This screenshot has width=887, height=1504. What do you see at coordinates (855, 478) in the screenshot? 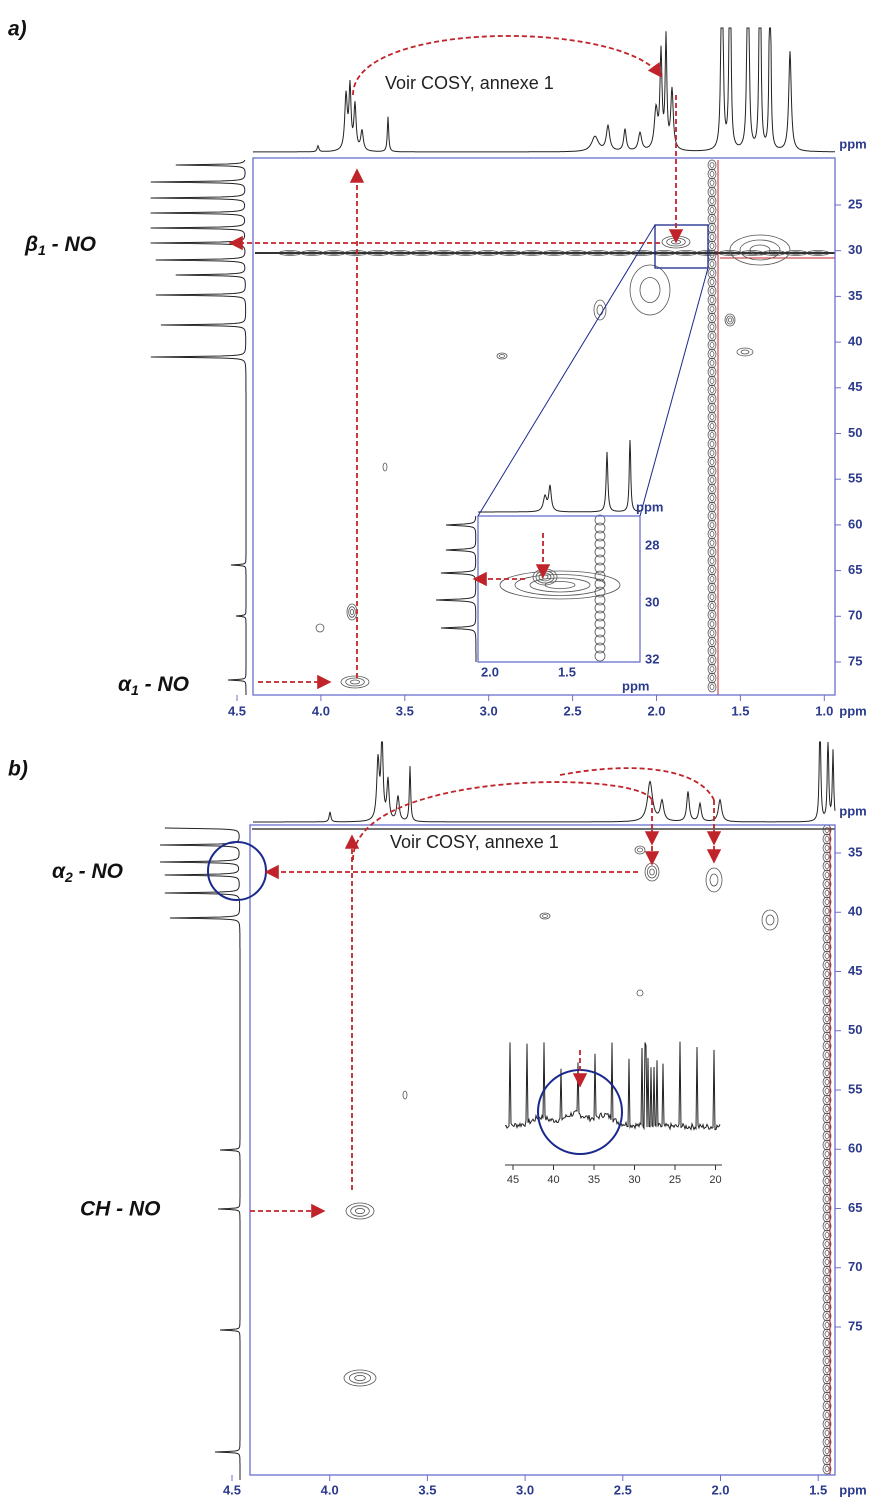
I see `y-tick-label: 55` at bounding box center [855, 478].